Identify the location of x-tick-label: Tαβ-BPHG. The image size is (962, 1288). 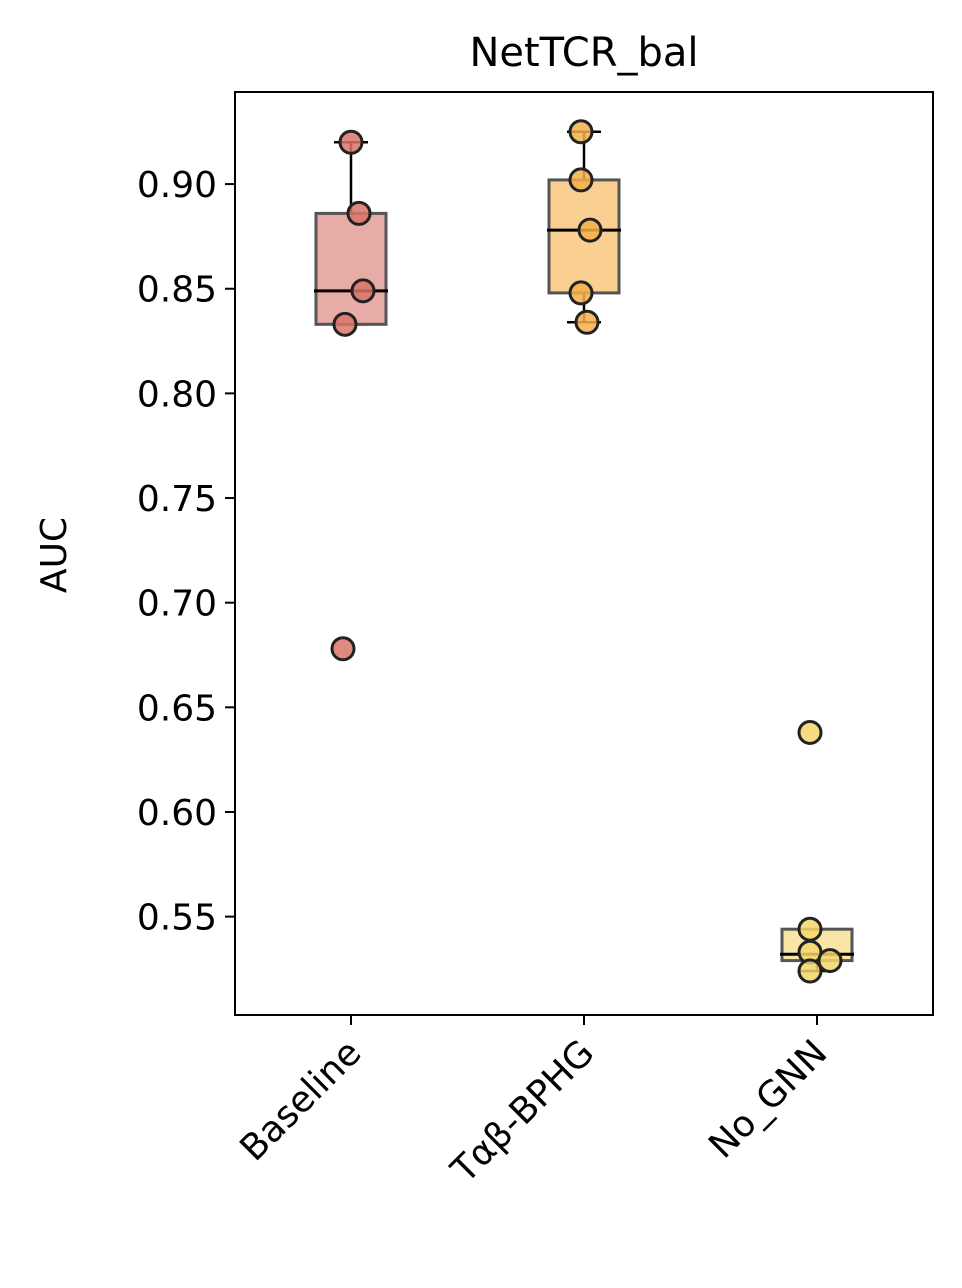
(522, 1111).